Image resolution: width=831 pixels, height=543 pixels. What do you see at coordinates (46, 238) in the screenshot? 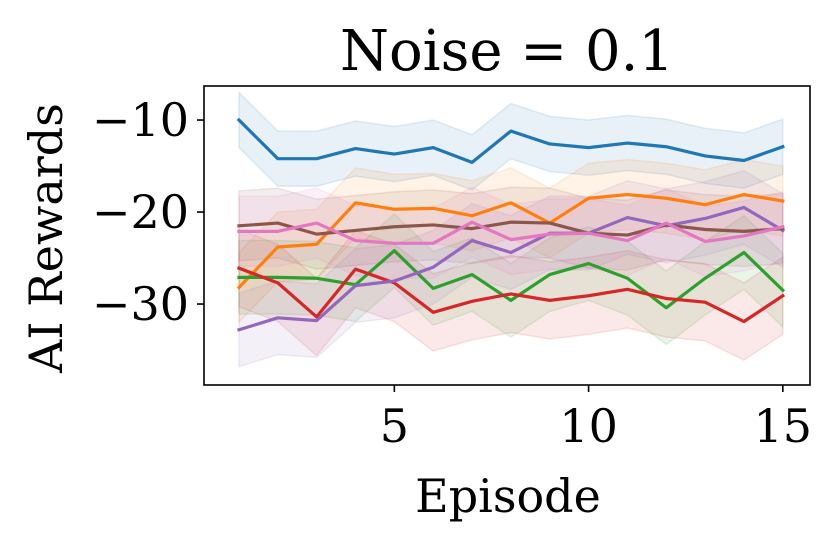
I see `y-axis-label: AI Rewards` at bounding box center [46, 238].